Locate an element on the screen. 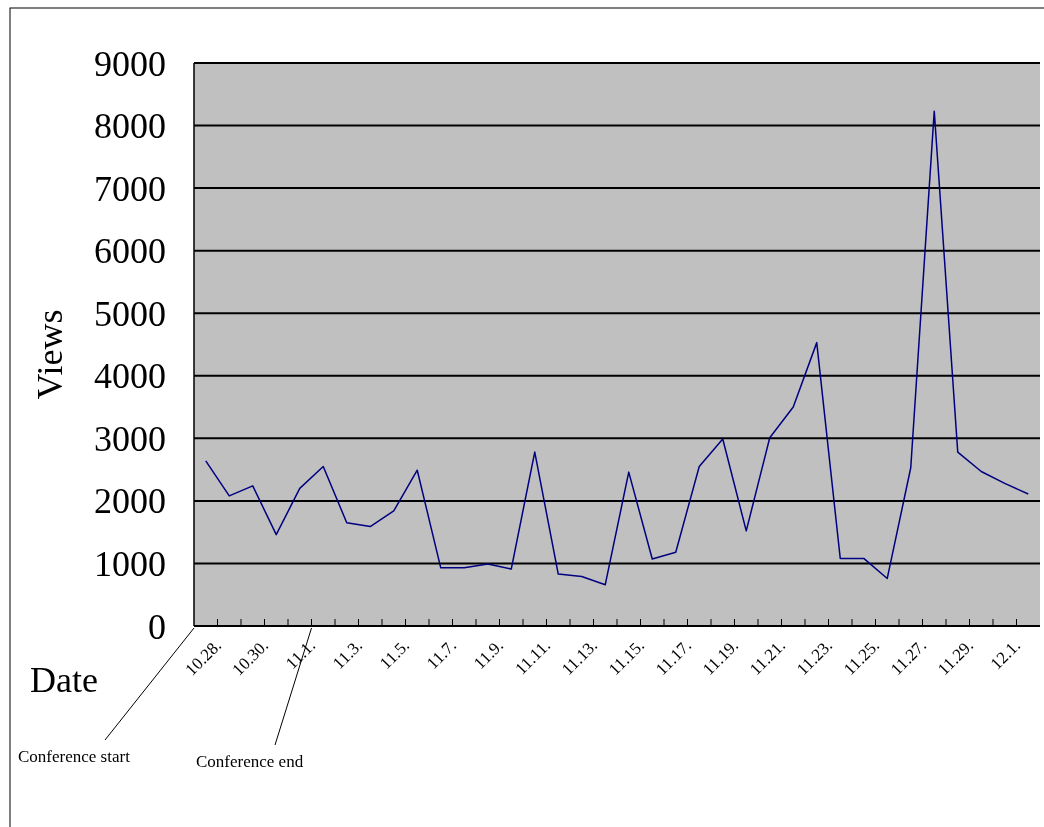 Image resolution: width=1044 pixels, height=827 pixels. x-tick-label: 11.1. is located at coordinates (300, 654).